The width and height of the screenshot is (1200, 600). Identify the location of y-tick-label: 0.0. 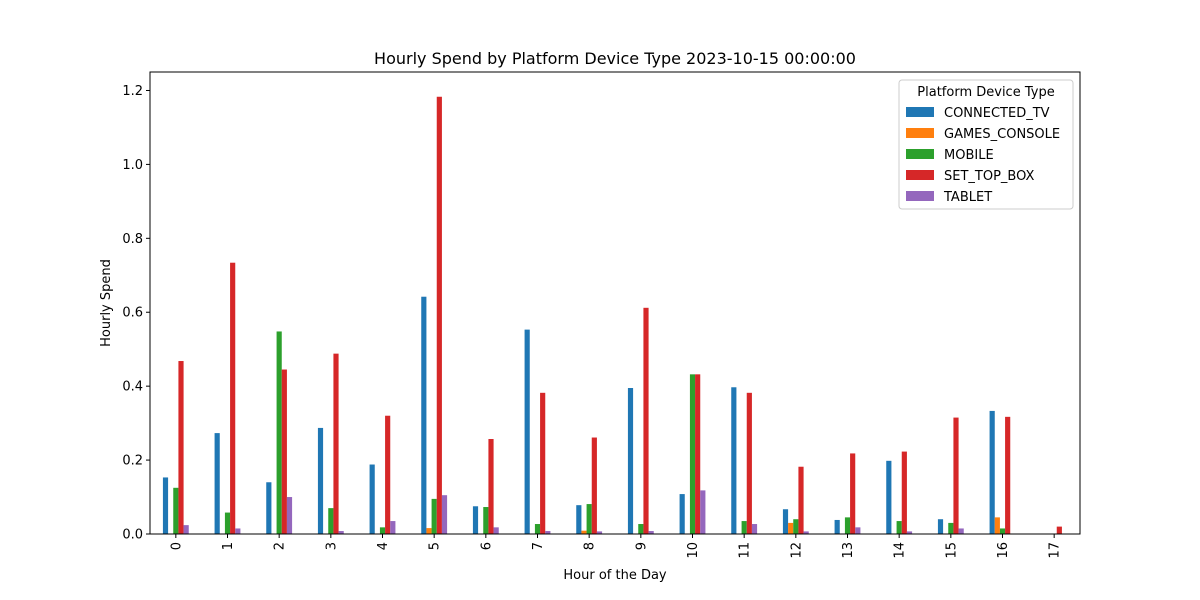
(132, 535).